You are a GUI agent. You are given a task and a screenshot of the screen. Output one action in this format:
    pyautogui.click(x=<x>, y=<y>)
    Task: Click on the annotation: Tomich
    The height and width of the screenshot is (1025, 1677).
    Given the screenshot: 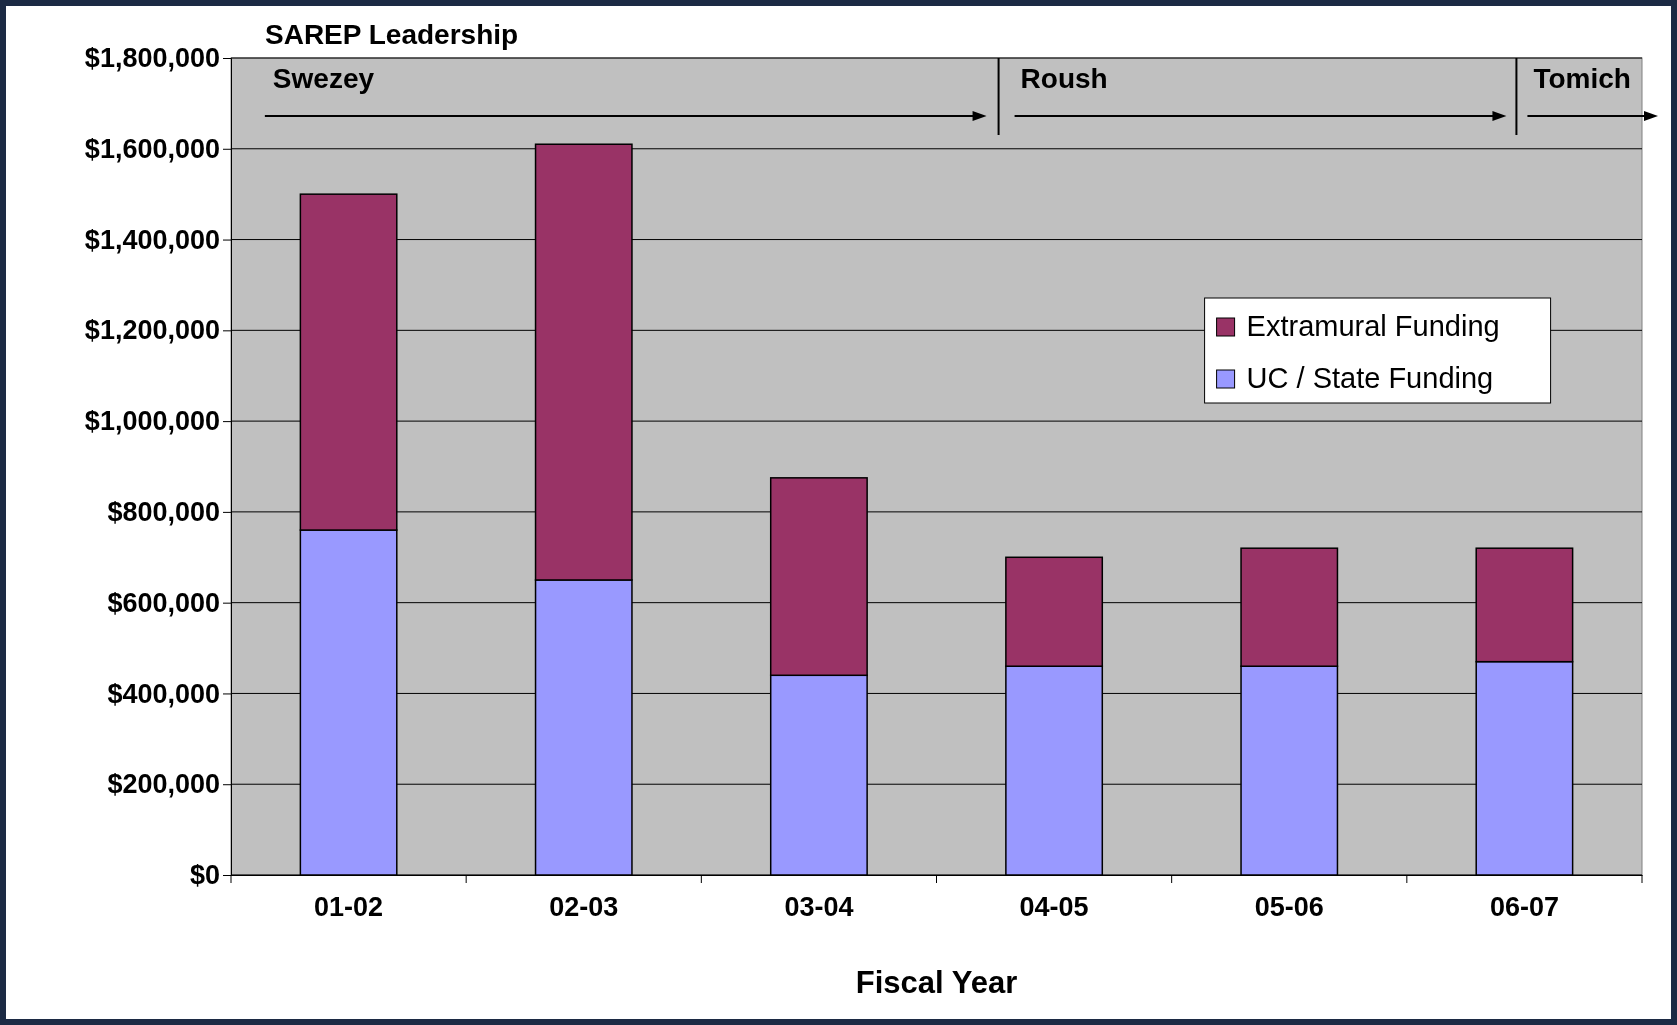 What is the action you would take?
    pyautogui.click(x=1582, y=78)
    